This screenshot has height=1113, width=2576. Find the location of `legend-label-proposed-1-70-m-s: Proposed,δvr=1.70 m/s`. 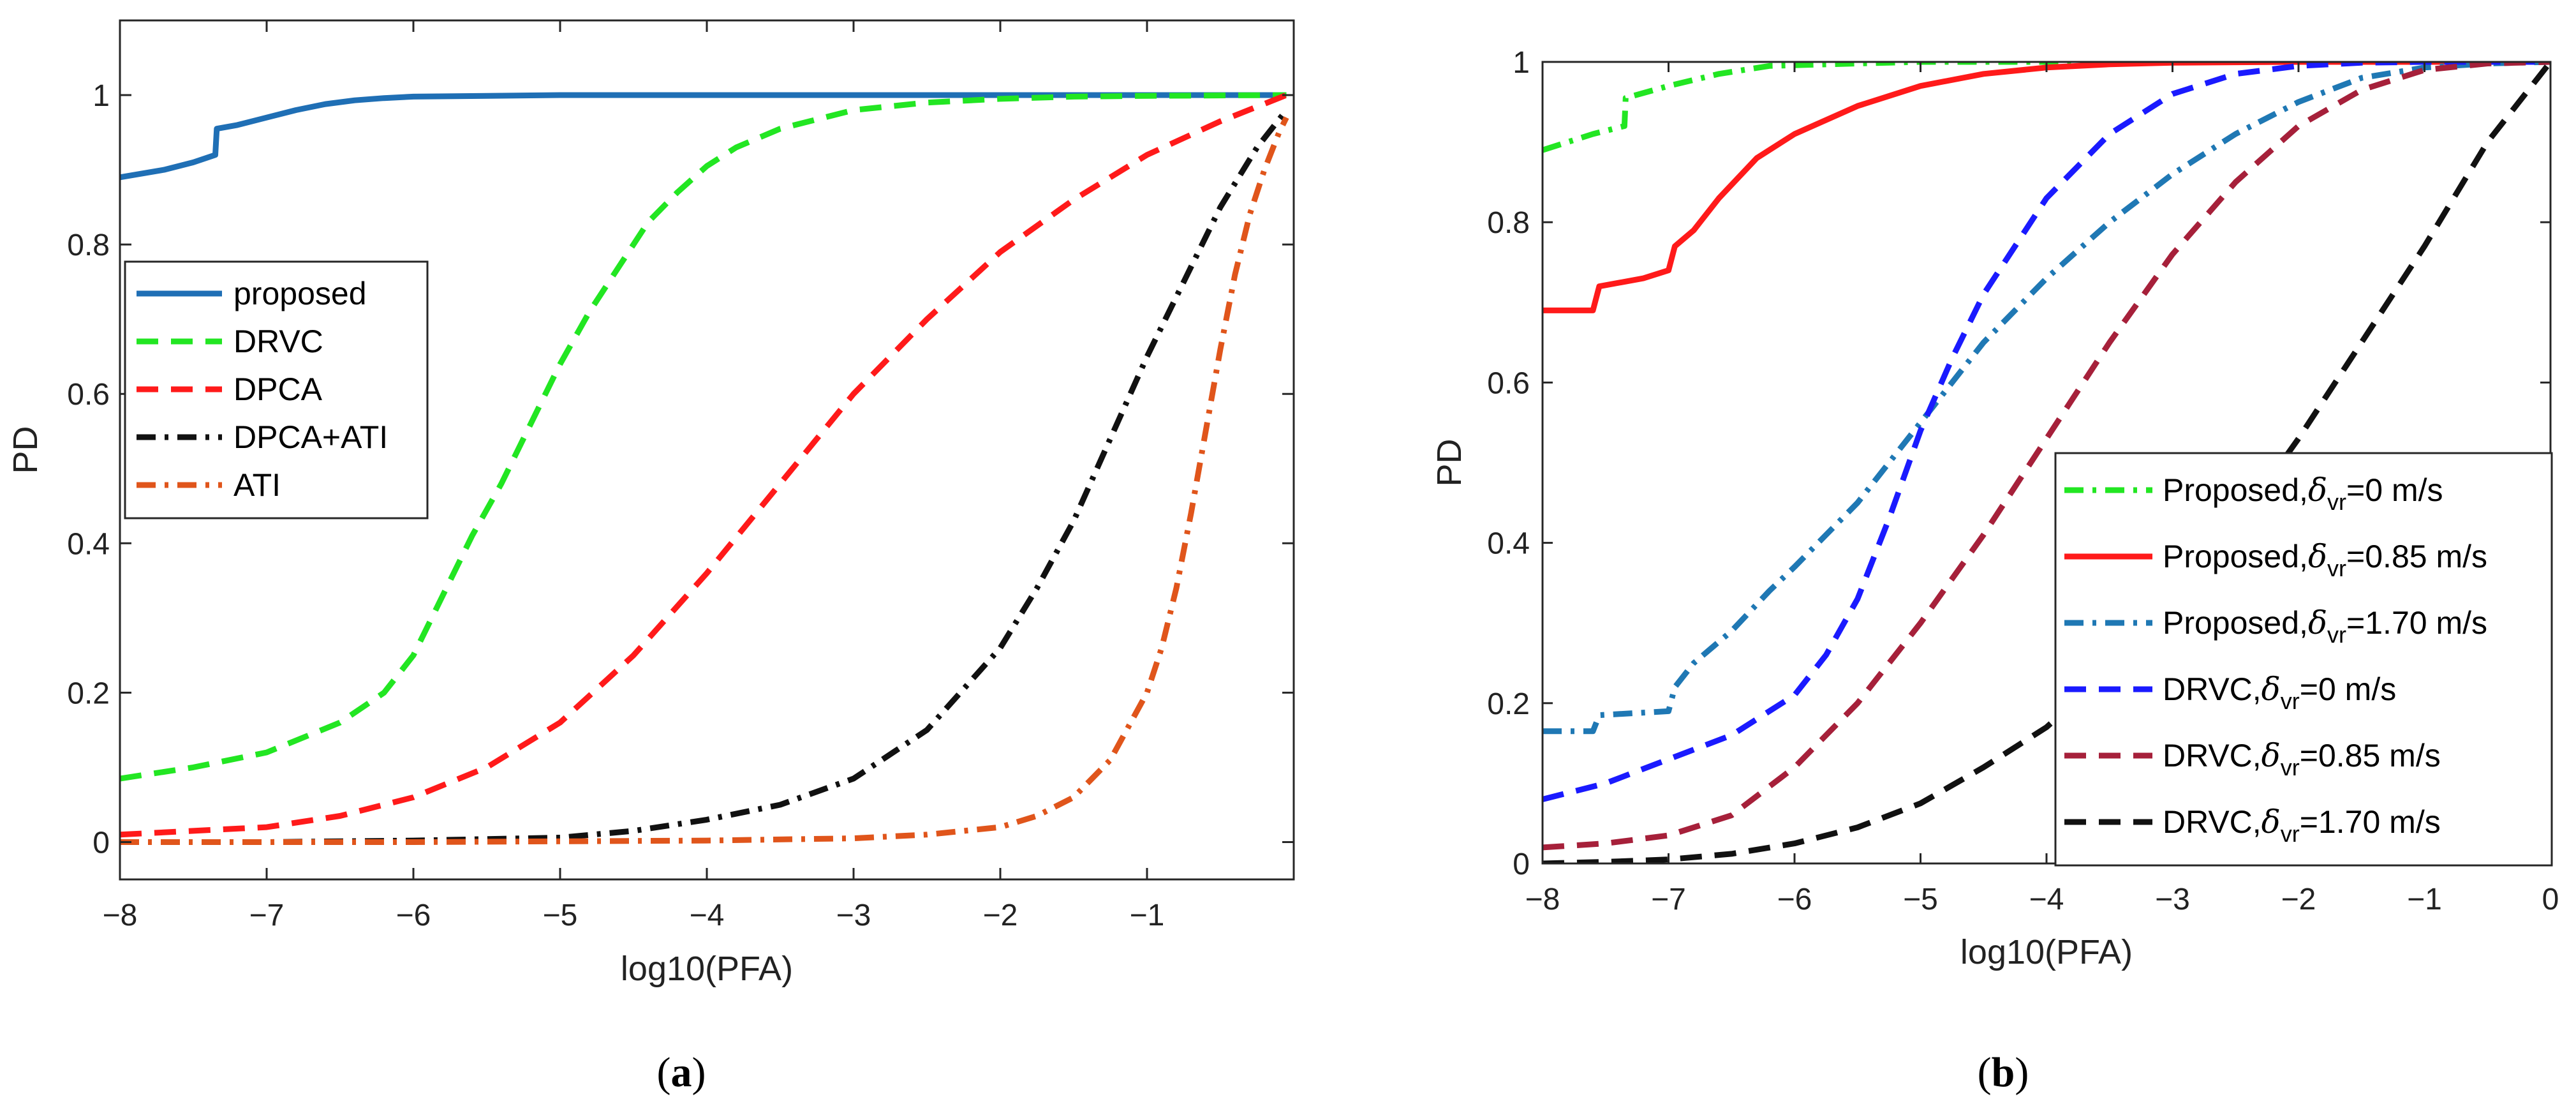

legend-label-proposed-1-70-m-s: Proposed,δvr=1.70 m/s is located at coordinates (2325, 626).